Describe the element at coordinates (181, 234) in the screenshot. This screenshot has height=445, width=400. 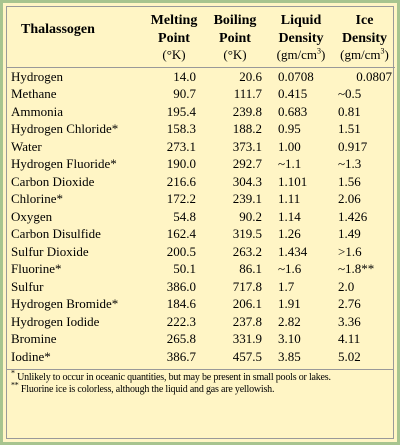
I see `row-melting-point: 162.4` at that location.